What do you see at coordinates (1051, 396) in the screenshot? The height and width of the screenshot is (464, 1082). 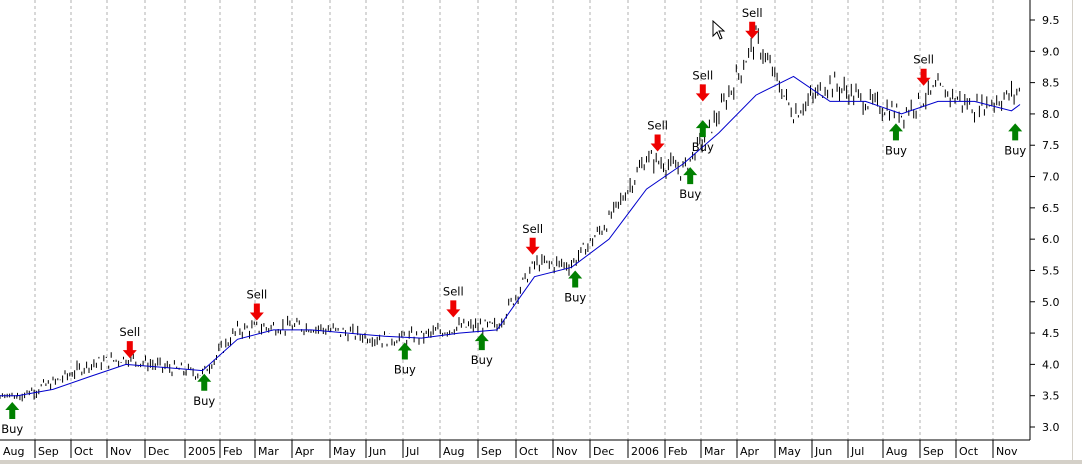 I see `y-tick-label: 3.5` at bounding box center [1051, 396].